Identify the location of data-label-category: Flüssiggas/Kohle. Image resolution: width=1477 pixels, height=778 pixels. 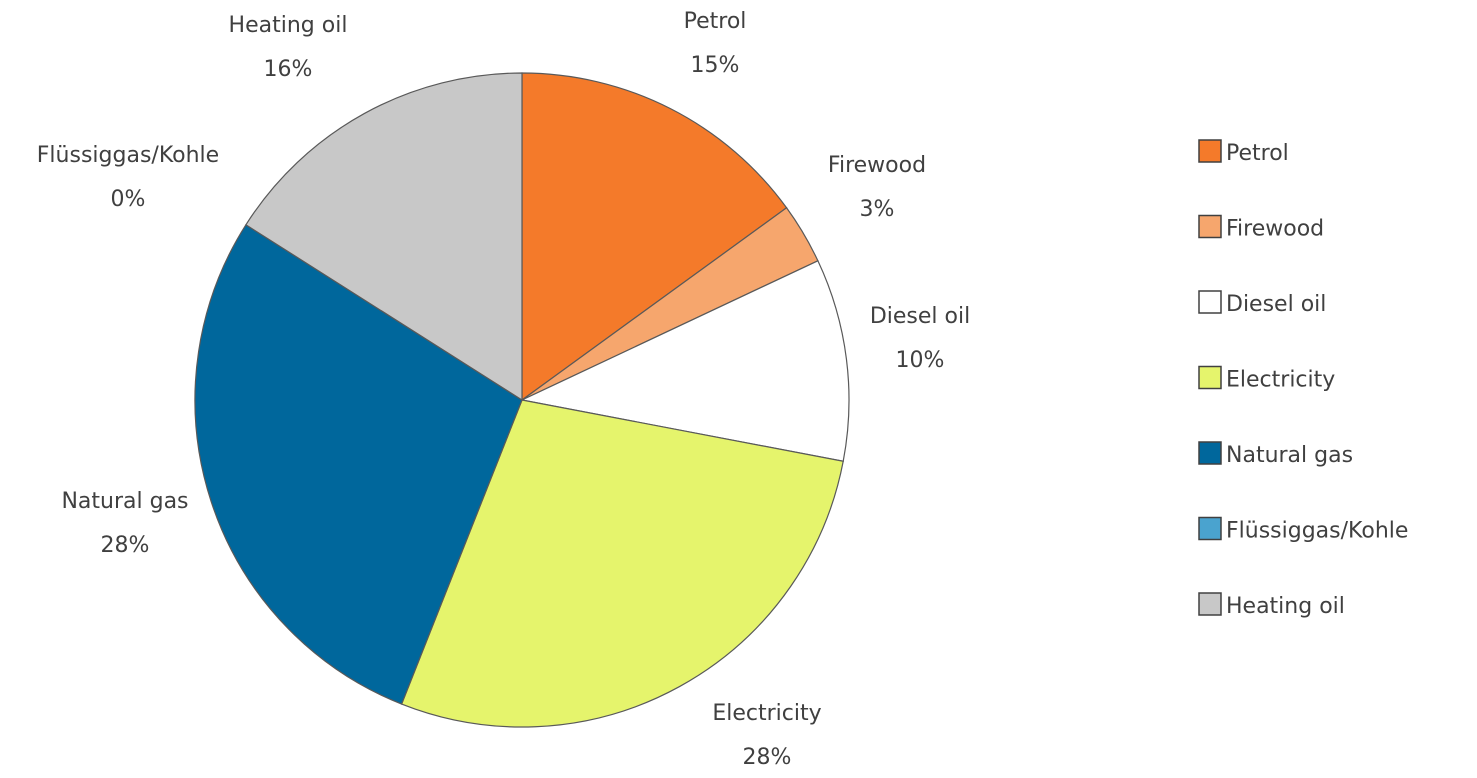
(128, 155).